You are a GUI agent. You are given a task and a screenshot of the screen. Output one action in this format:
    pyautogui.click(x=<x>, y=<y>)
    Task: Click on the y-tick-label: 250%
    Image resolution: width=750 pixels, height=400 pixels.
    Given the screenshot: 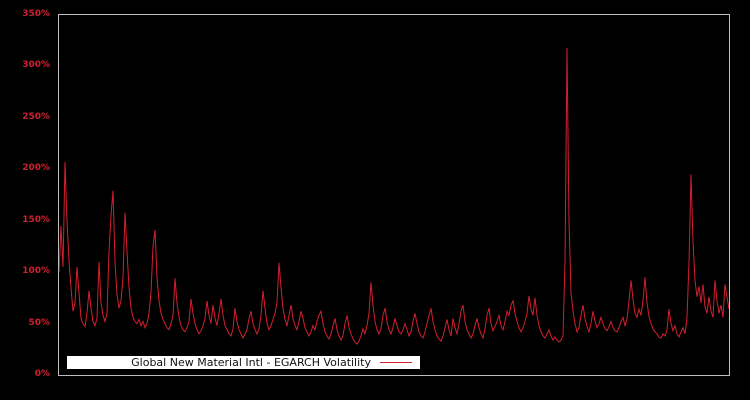 What is the action you would take?
    pyautogui.click(x=36, y=116)
    